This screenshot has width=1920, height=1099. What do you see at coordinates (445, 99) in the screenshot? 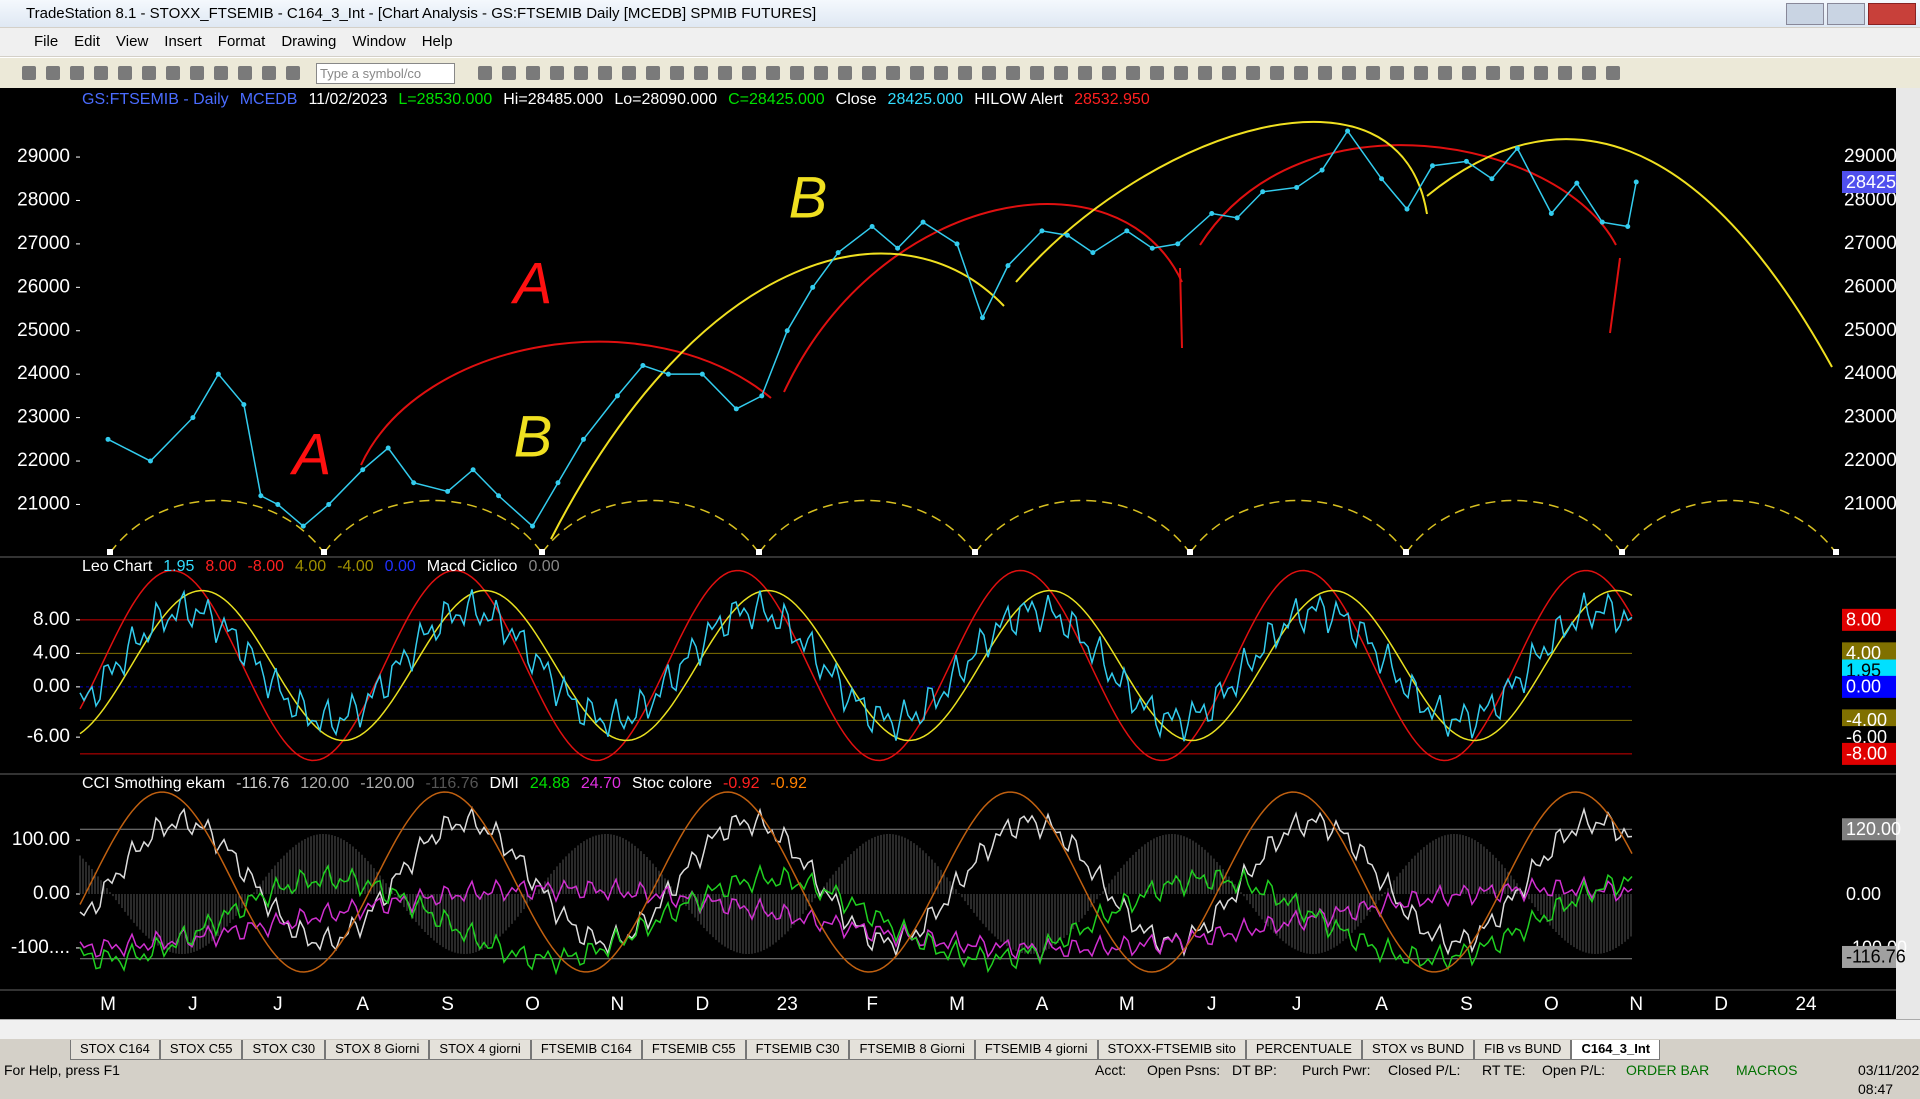
I see `header-text: L=28530.000` at bounding box center [445, 99].